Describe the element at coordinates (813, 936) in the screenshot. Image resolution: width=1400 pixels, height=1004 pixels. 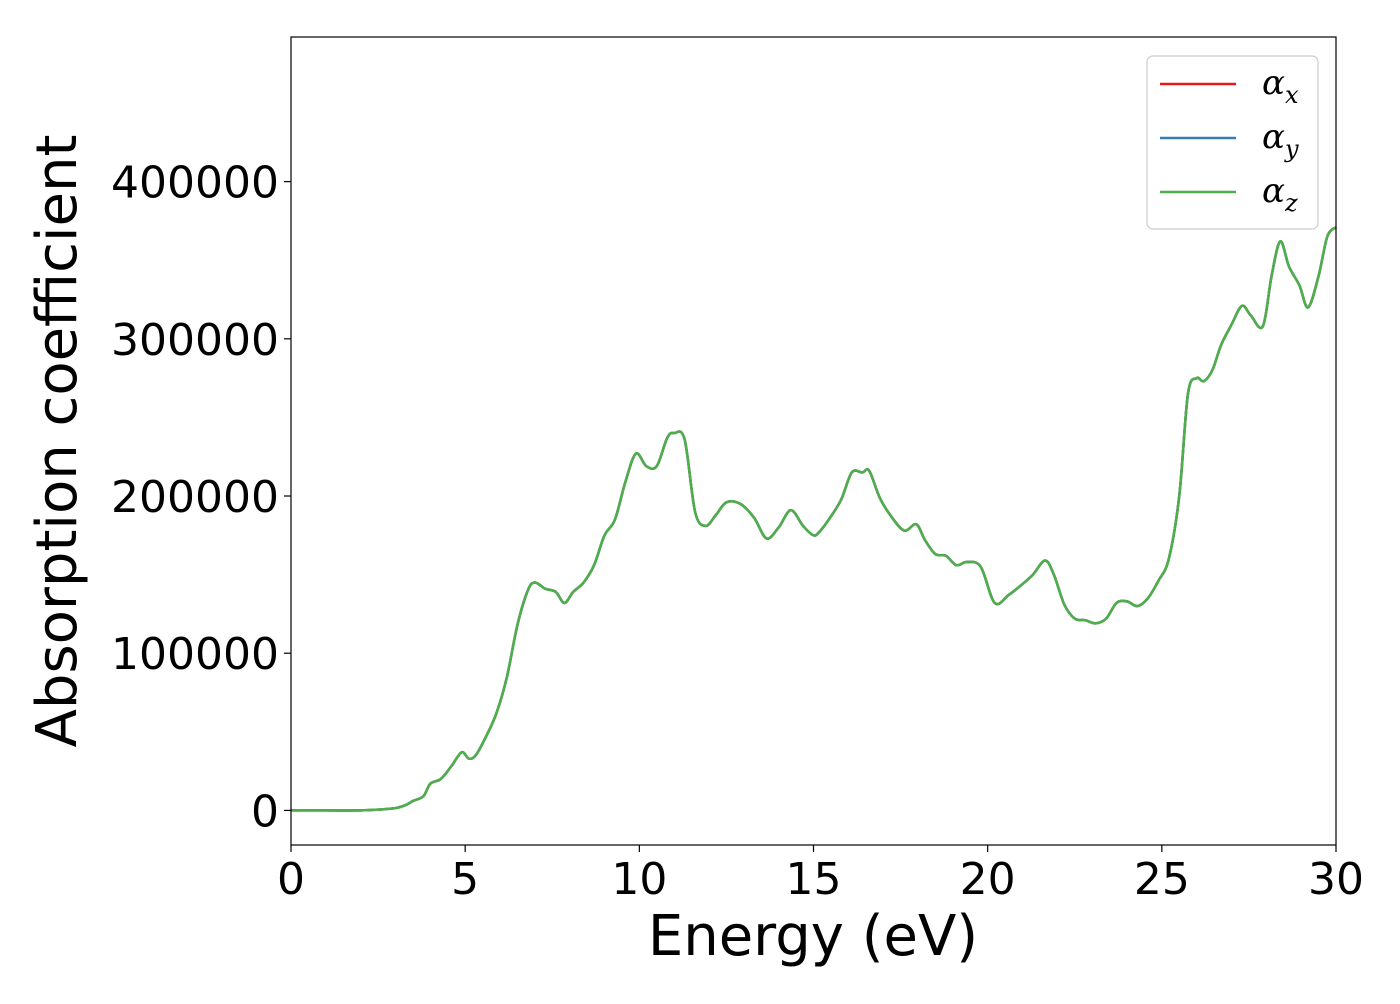
I see `x-axis-title: Energy (eV)` at that location.